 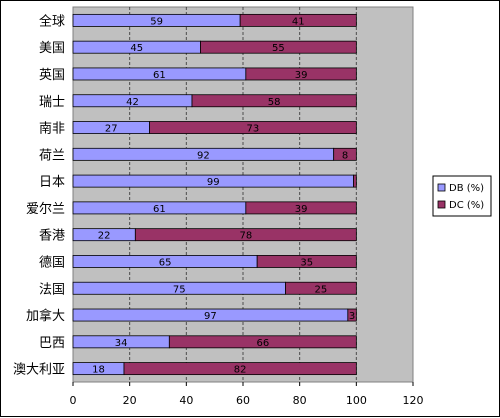 What do you see at coordinates (52, 289) in the screenshot?
I see `category-label: 法国` at bounding box center [52, 289].